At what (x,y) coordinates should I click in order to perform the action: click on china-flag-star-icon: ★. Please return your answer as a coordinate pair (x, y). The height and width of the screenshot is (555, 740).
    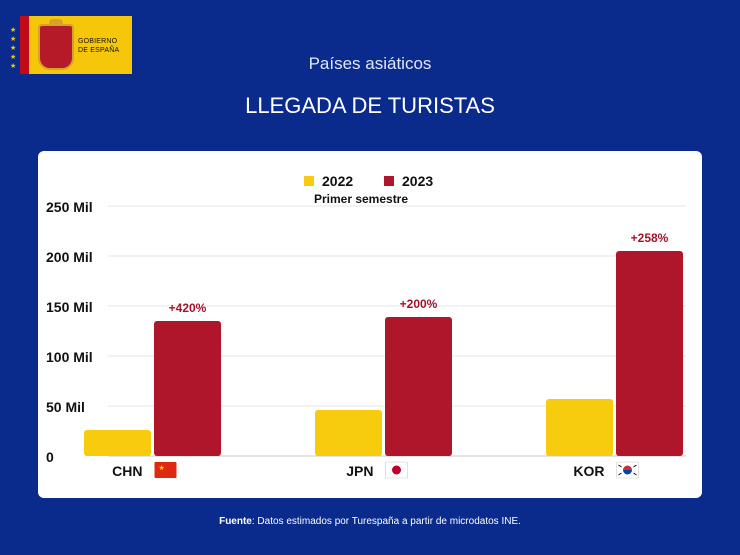
    Looking at the image, I should click on (162, 468).